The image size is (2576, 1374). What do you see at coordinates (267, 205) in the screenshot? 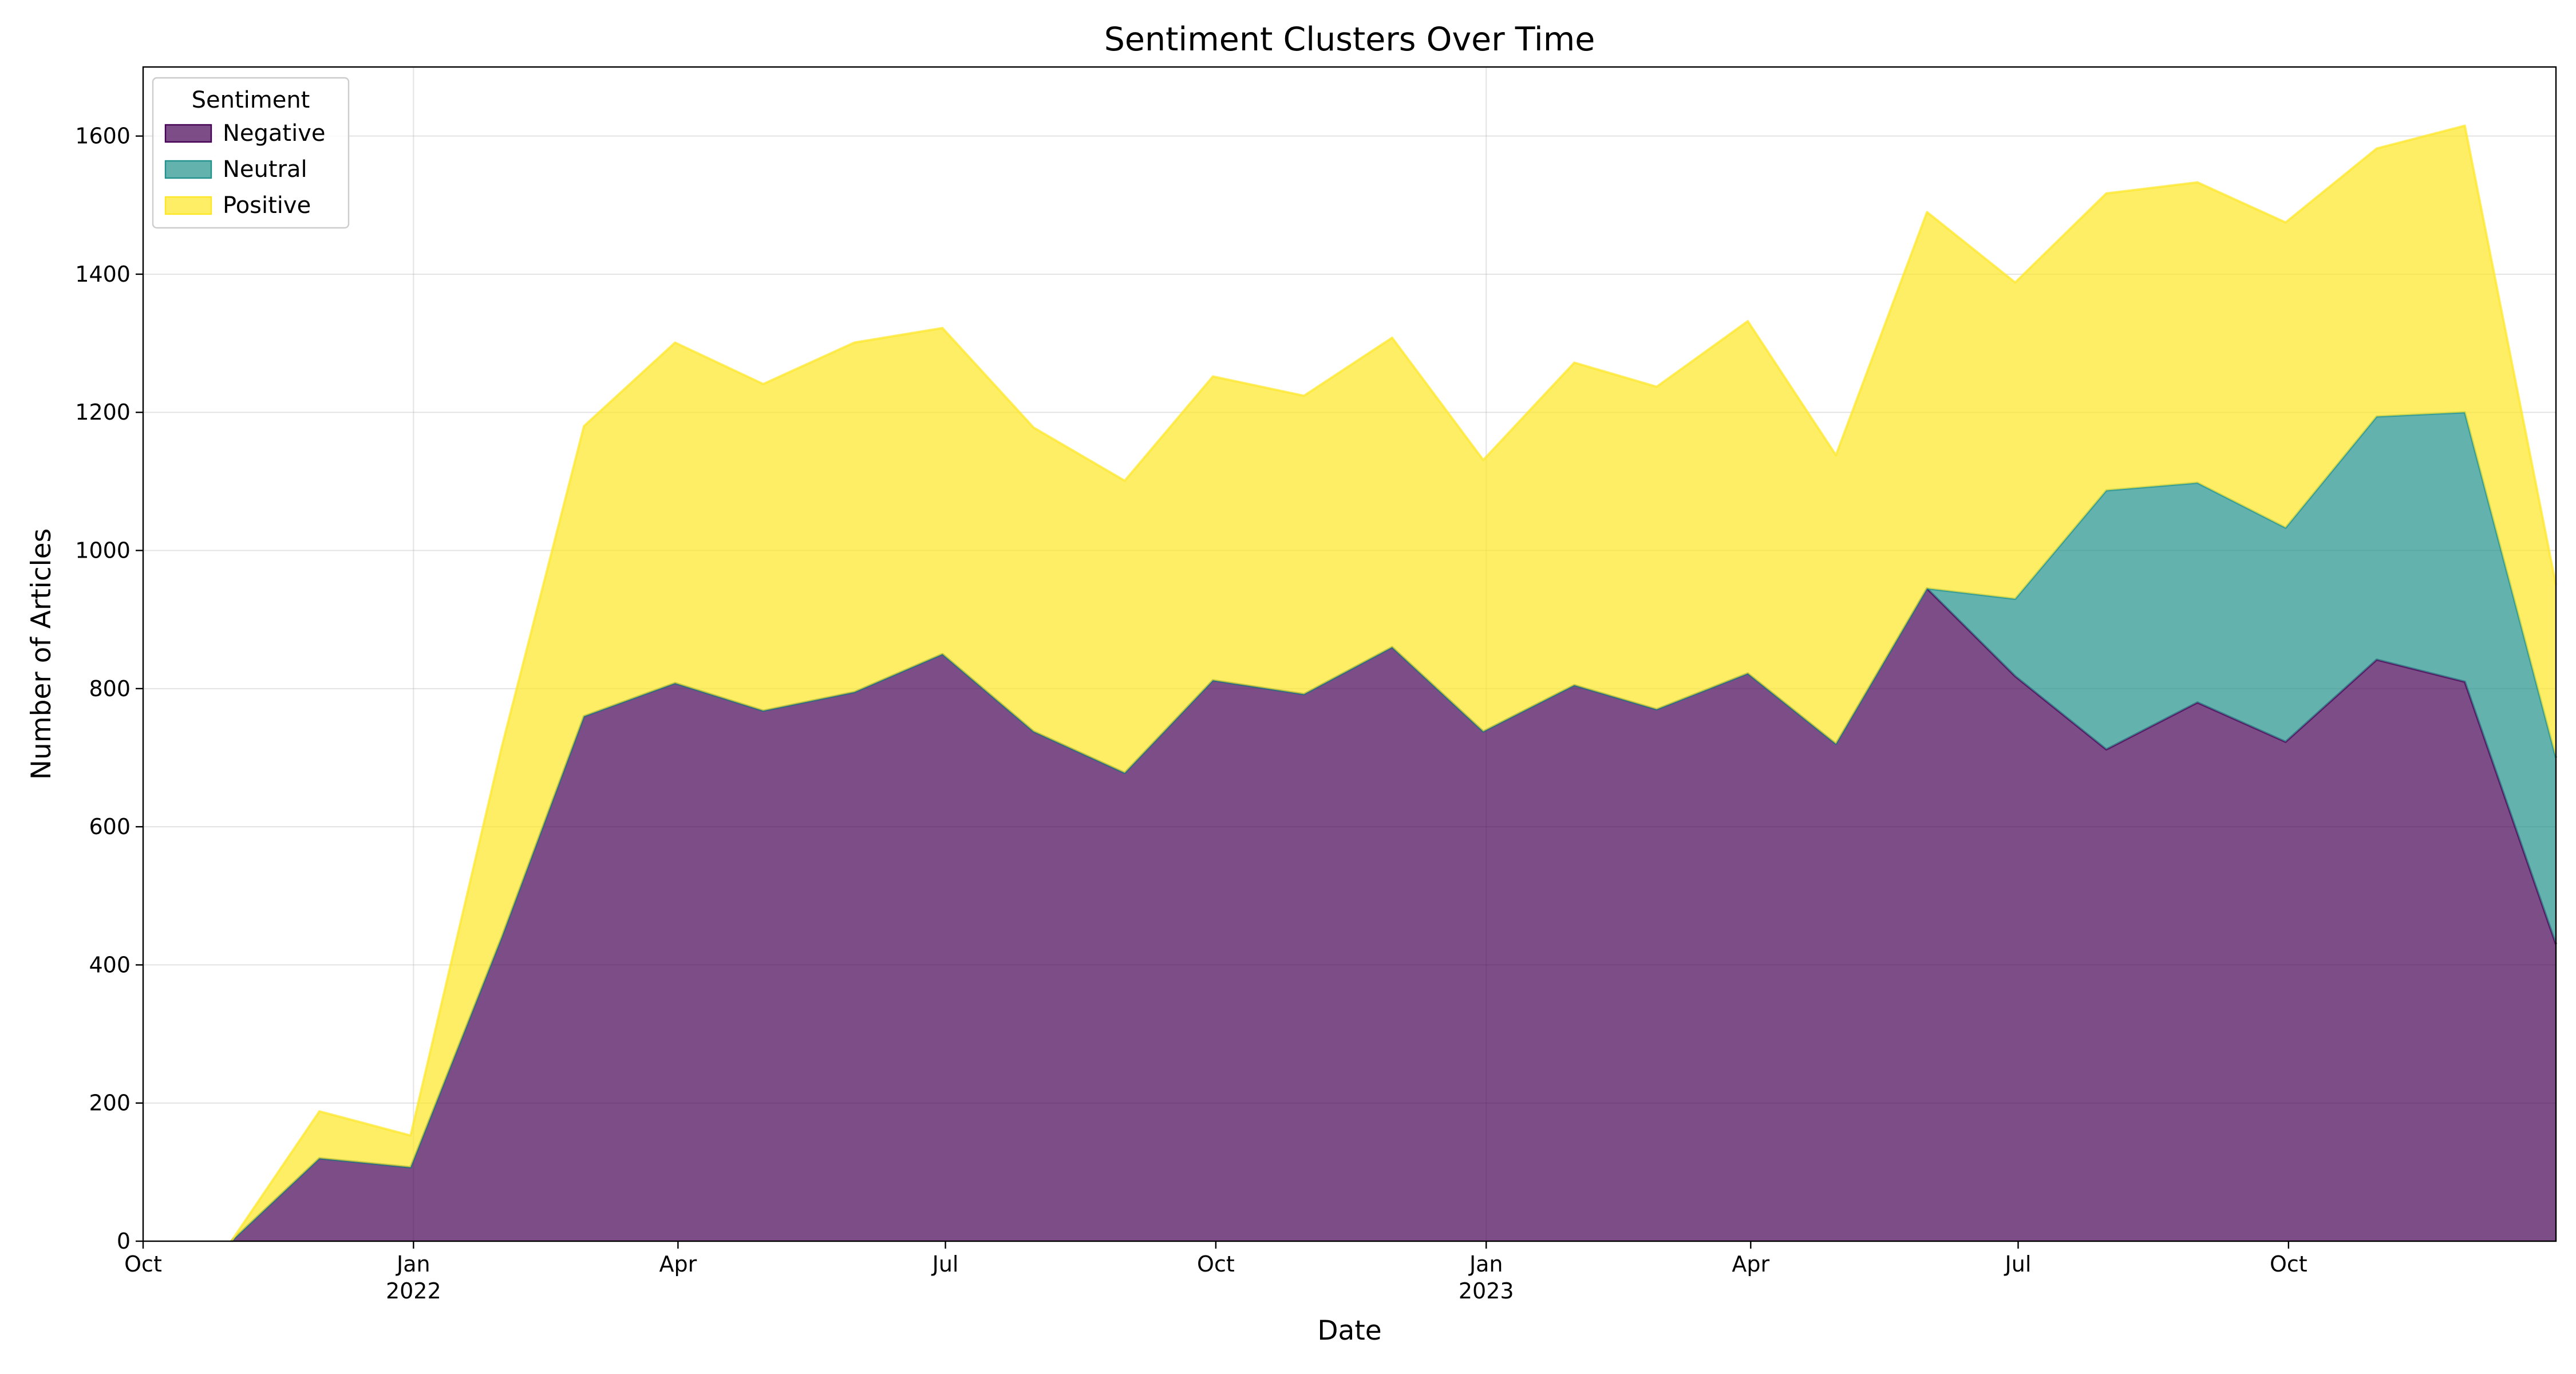
I see `legend-label-positive: Positive` at bounding box center [267, 205].